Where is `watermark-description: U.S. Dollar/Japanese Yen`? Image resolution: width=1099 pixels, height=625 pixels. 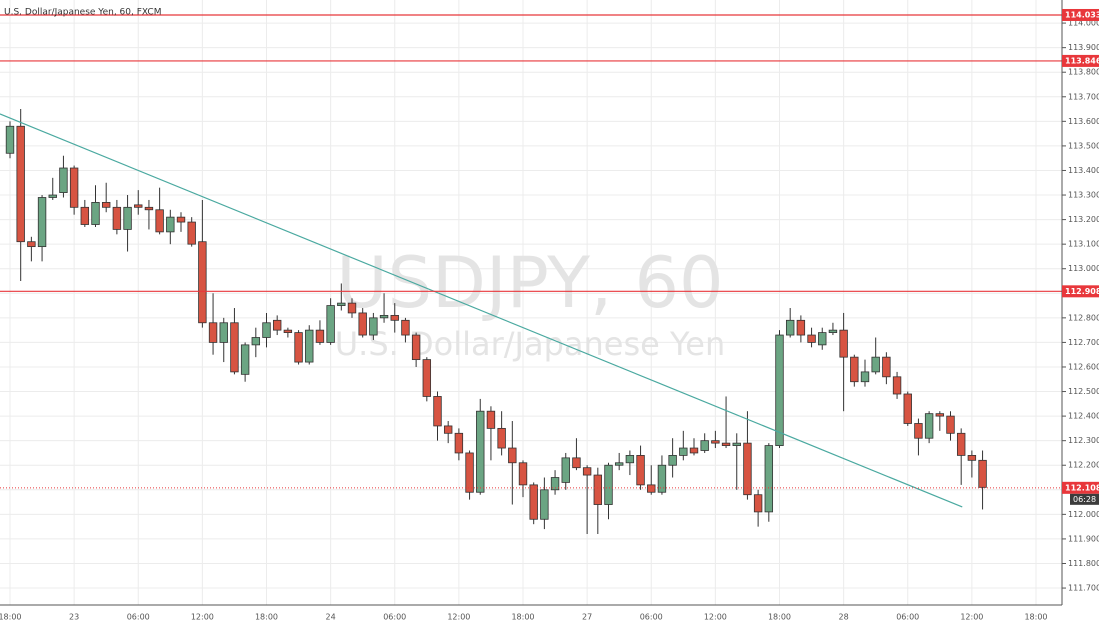 watermark-description: U.S. Dollar/Japanese Yen is located at coordinates (530, 344).